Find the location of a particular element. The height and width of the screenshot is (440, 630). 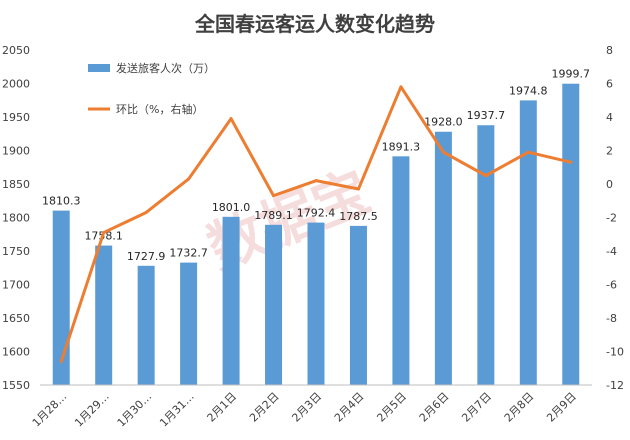

right-tick-label: -10 is located at coordinates (615, 352).